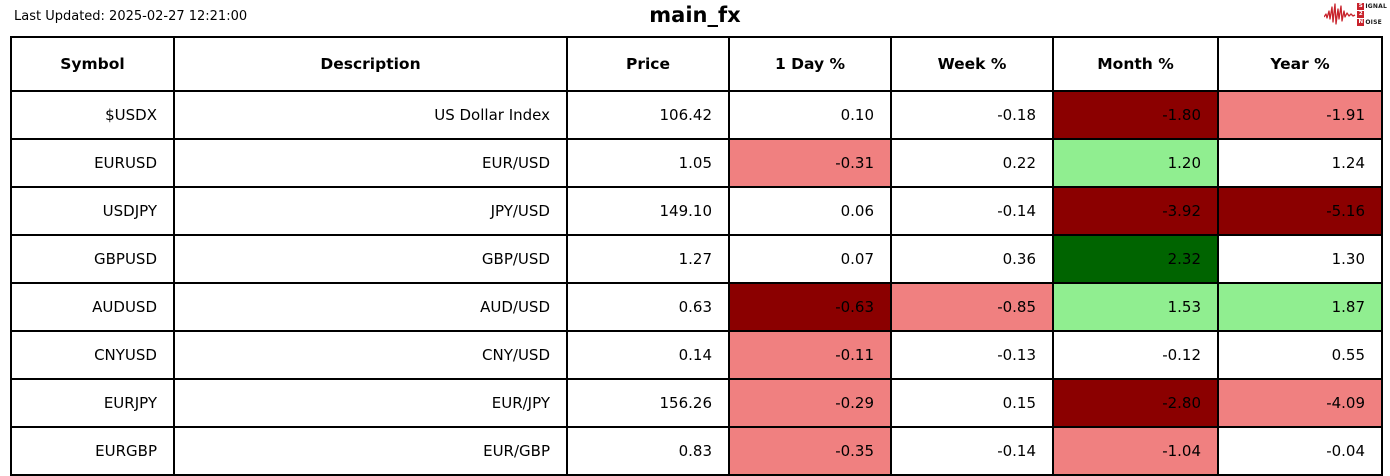 The image size is (1390, 476). Describe the element at coordinates (972, 307) in the screenshot. I see `cell-week-pct: -0.85` at that location.